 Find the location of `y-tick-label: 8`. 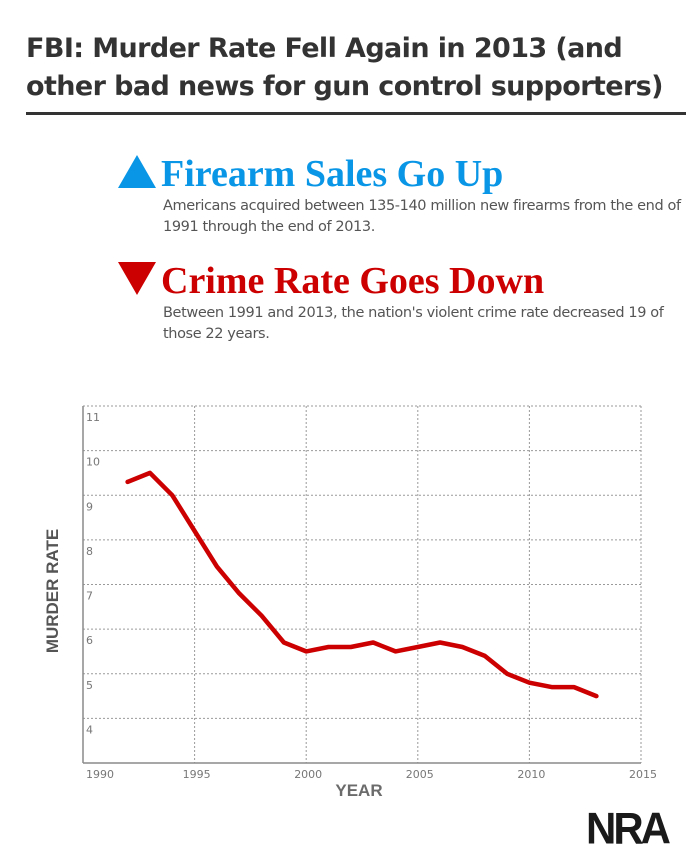

y-tick-label: 8 is located at coordinates (89, 551).